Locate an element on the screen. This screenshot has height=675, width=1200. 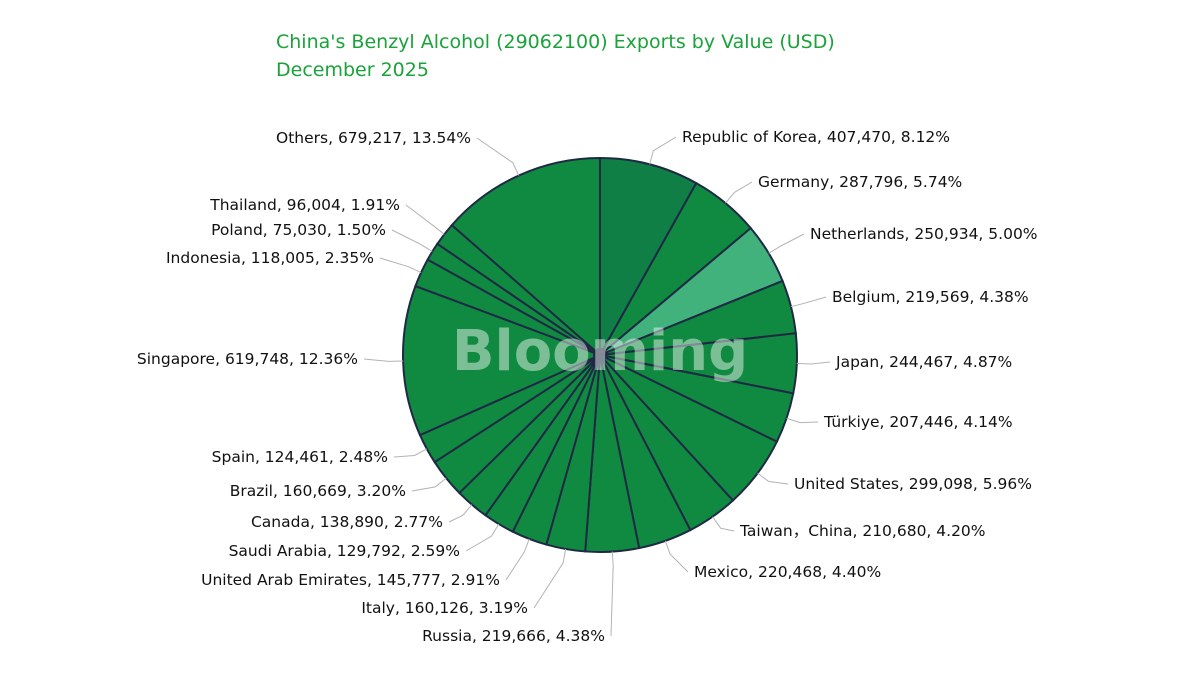
slice-label-mexico: Mexico, 220,468, 4.40% is located at coordinates (787, 572).